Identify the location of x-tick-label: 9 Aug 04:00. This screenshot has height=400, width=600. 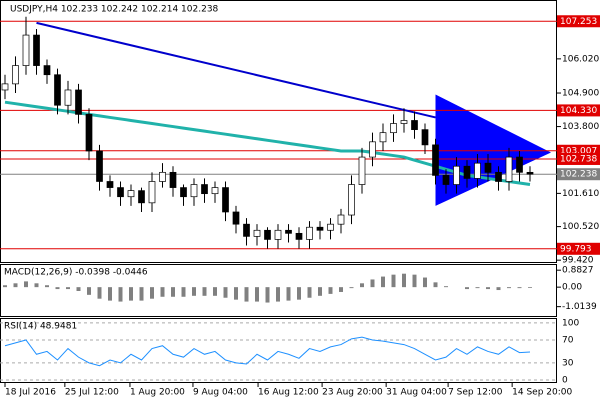
(220, 393).